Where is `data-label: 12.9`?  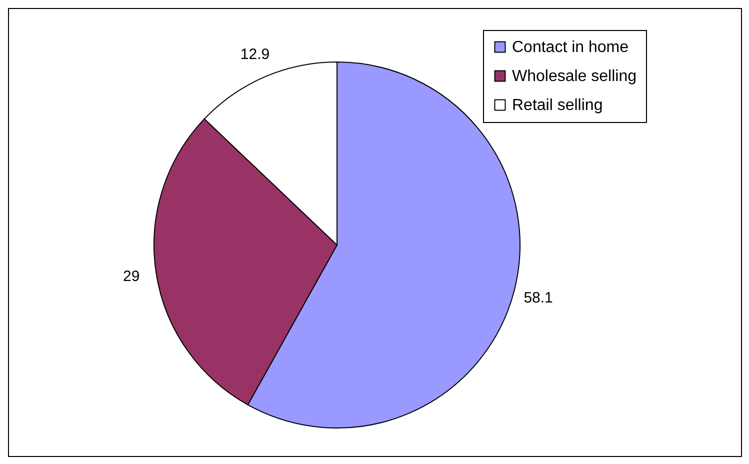
data-label: 12.9 is located at coordinates (255, 54).